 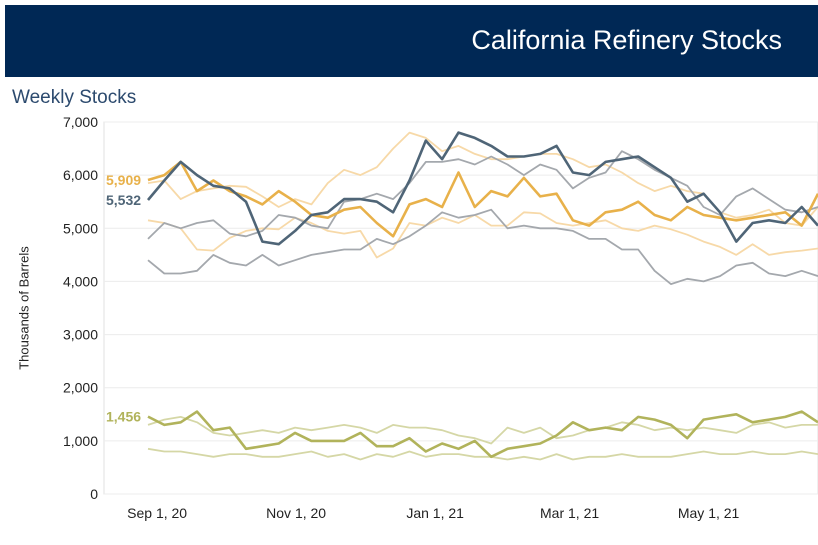 I want to click on chart-subtitle: Weekly Stocks, so click(x=74, y=97).